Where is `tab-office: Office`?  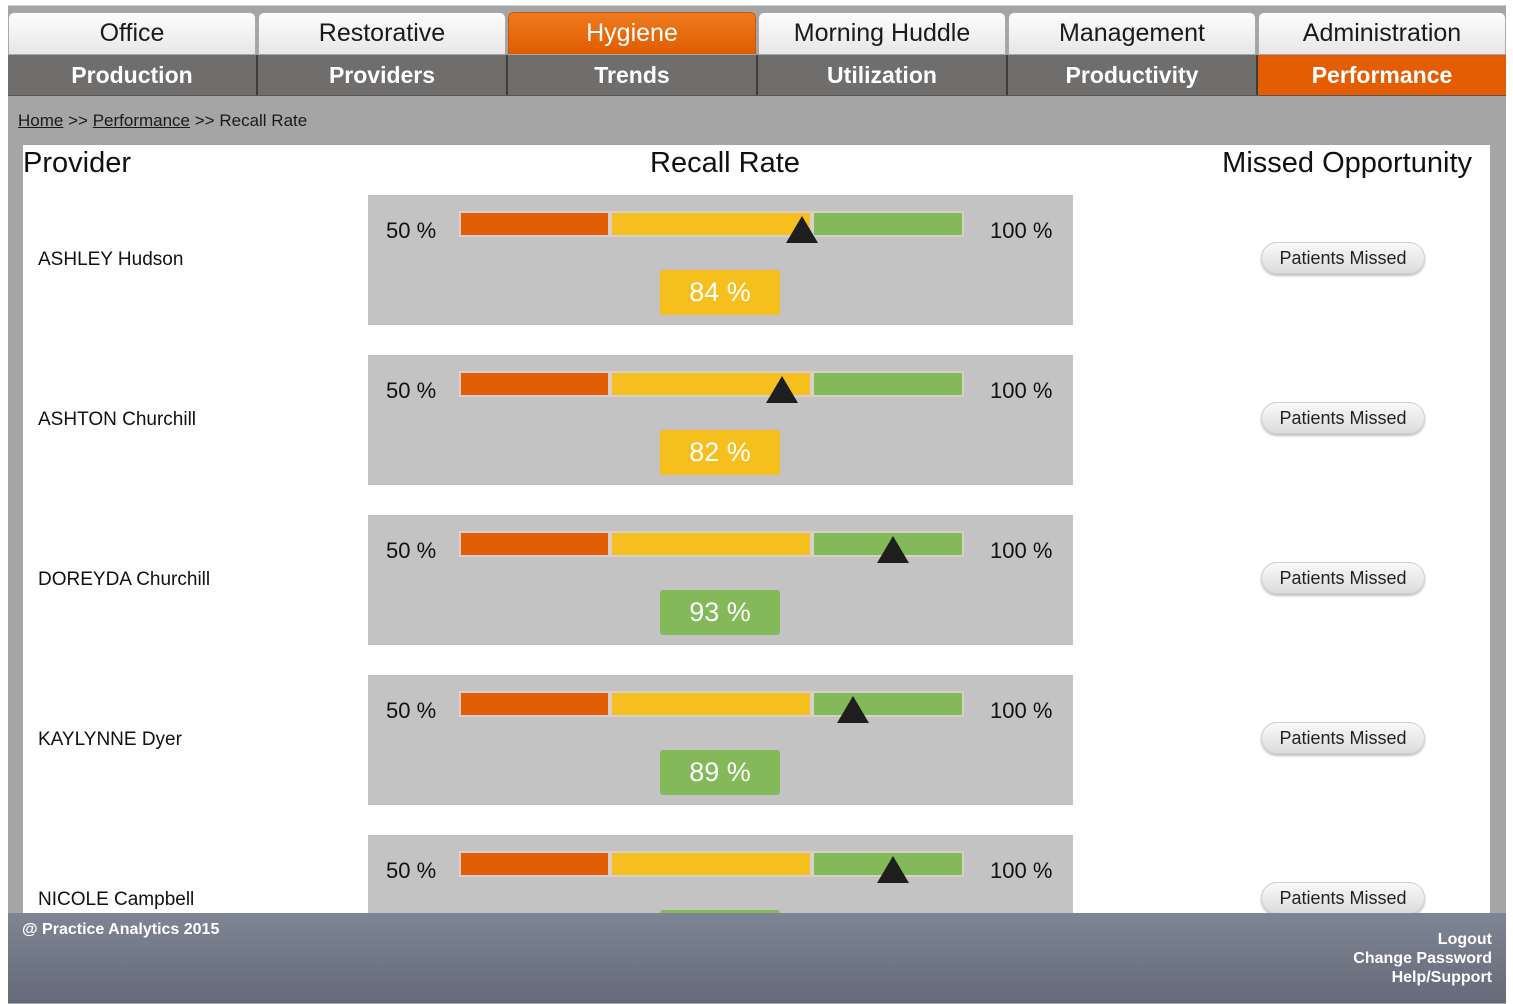
tab-office: Office is located at coordinates (132, 33).